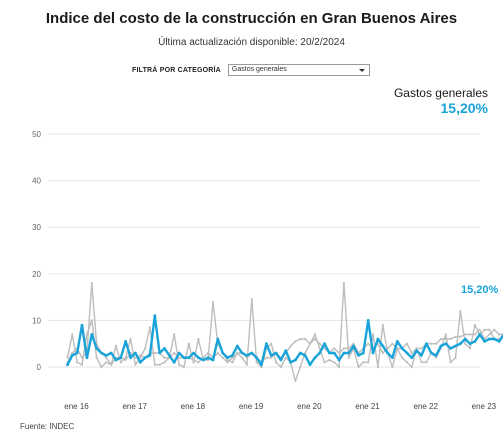  I want to click on highlight-series-line, so click(284, 340).